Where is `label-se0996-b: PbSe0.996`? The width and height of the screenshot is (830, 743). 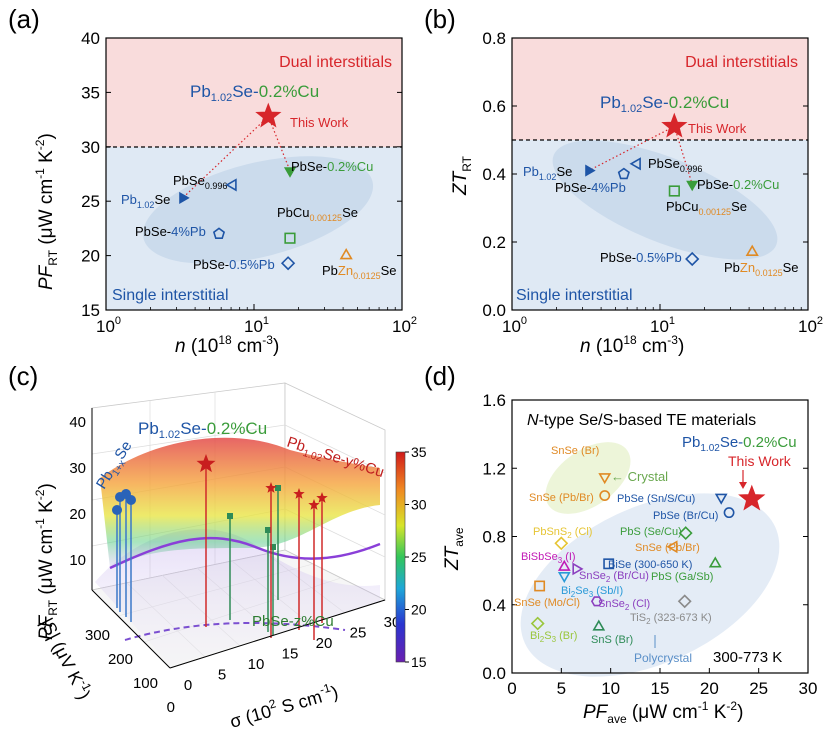
label-se0996-b: PbSe0.996 is located at coordinates (675, 165).